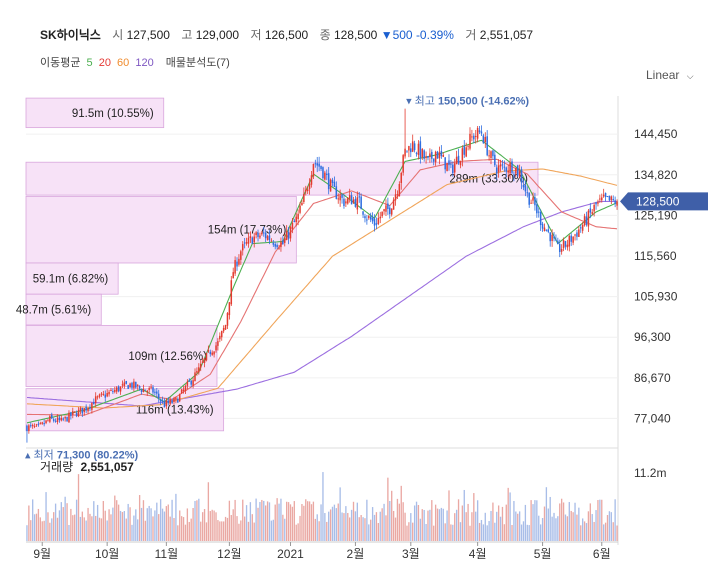 The image size is (726, 565). I want to click on min-marker-label: ▴ 최저, so click(41, 455).